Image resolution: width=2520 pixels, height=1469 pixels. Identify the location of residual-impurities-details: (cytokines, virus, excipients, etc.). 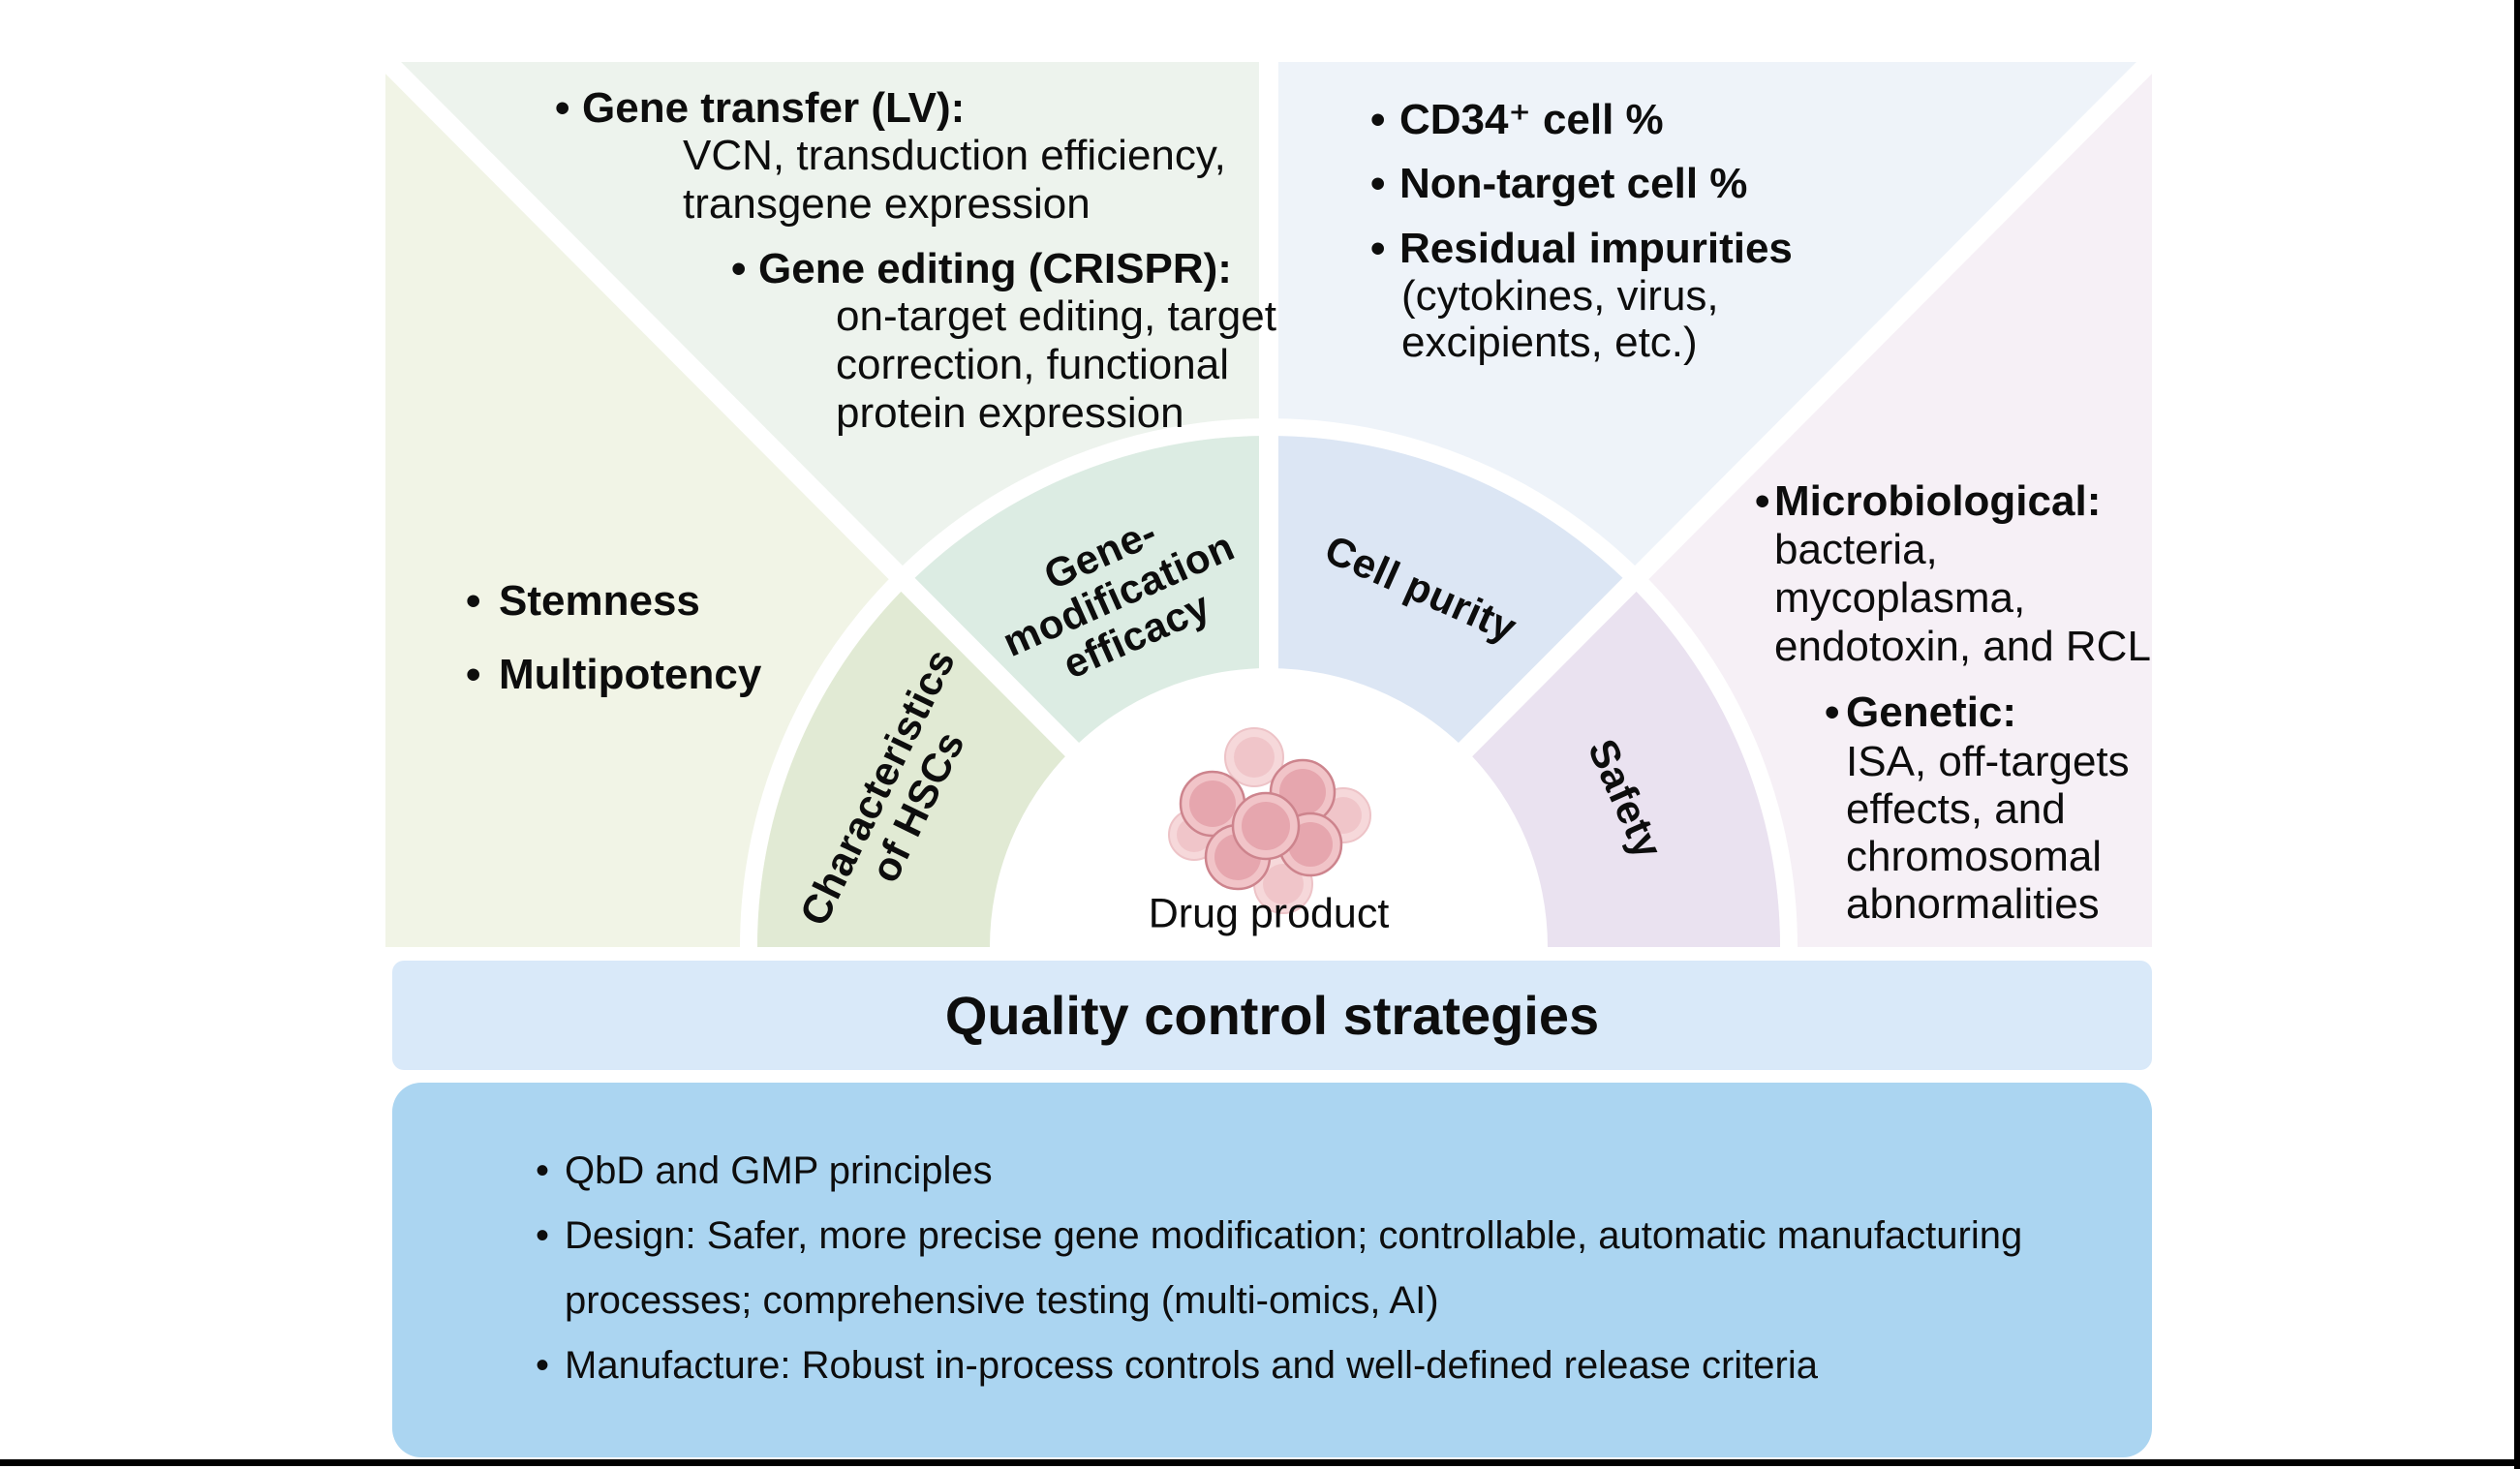
(1560, 320).